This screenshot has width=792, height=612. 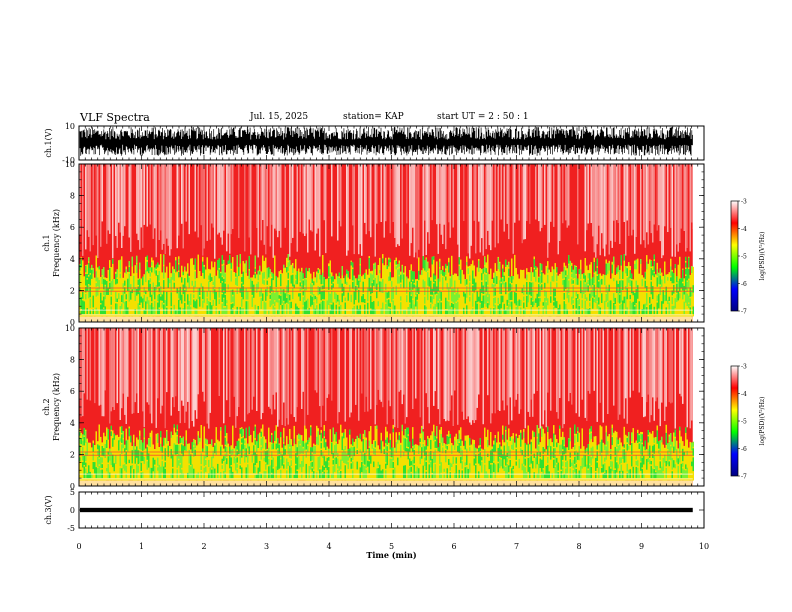 I want to click on xtick-label: 6, so click(x=453, y=546).